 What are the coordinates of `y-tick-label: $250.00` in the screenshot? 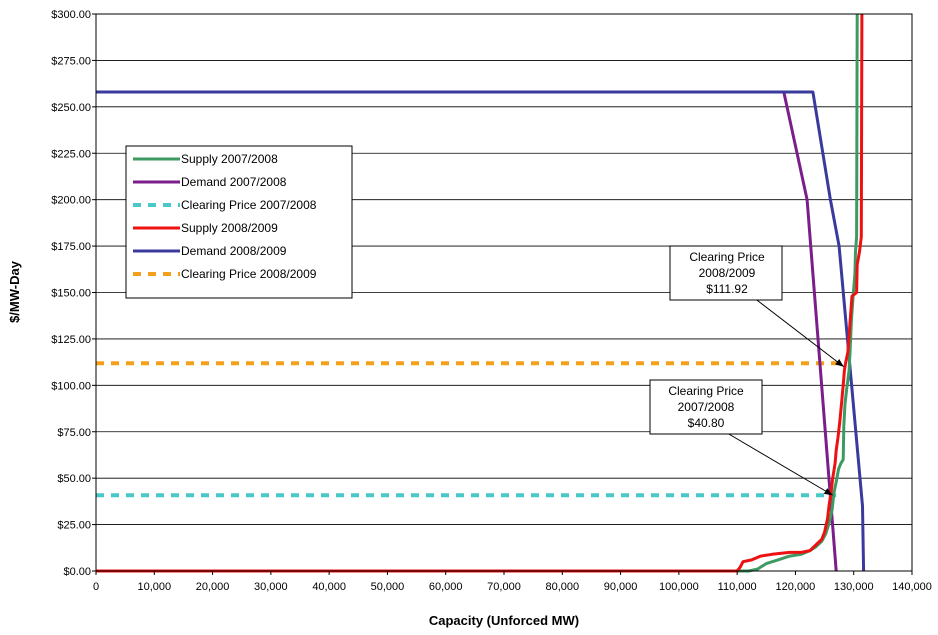 It's located at (71, 108).